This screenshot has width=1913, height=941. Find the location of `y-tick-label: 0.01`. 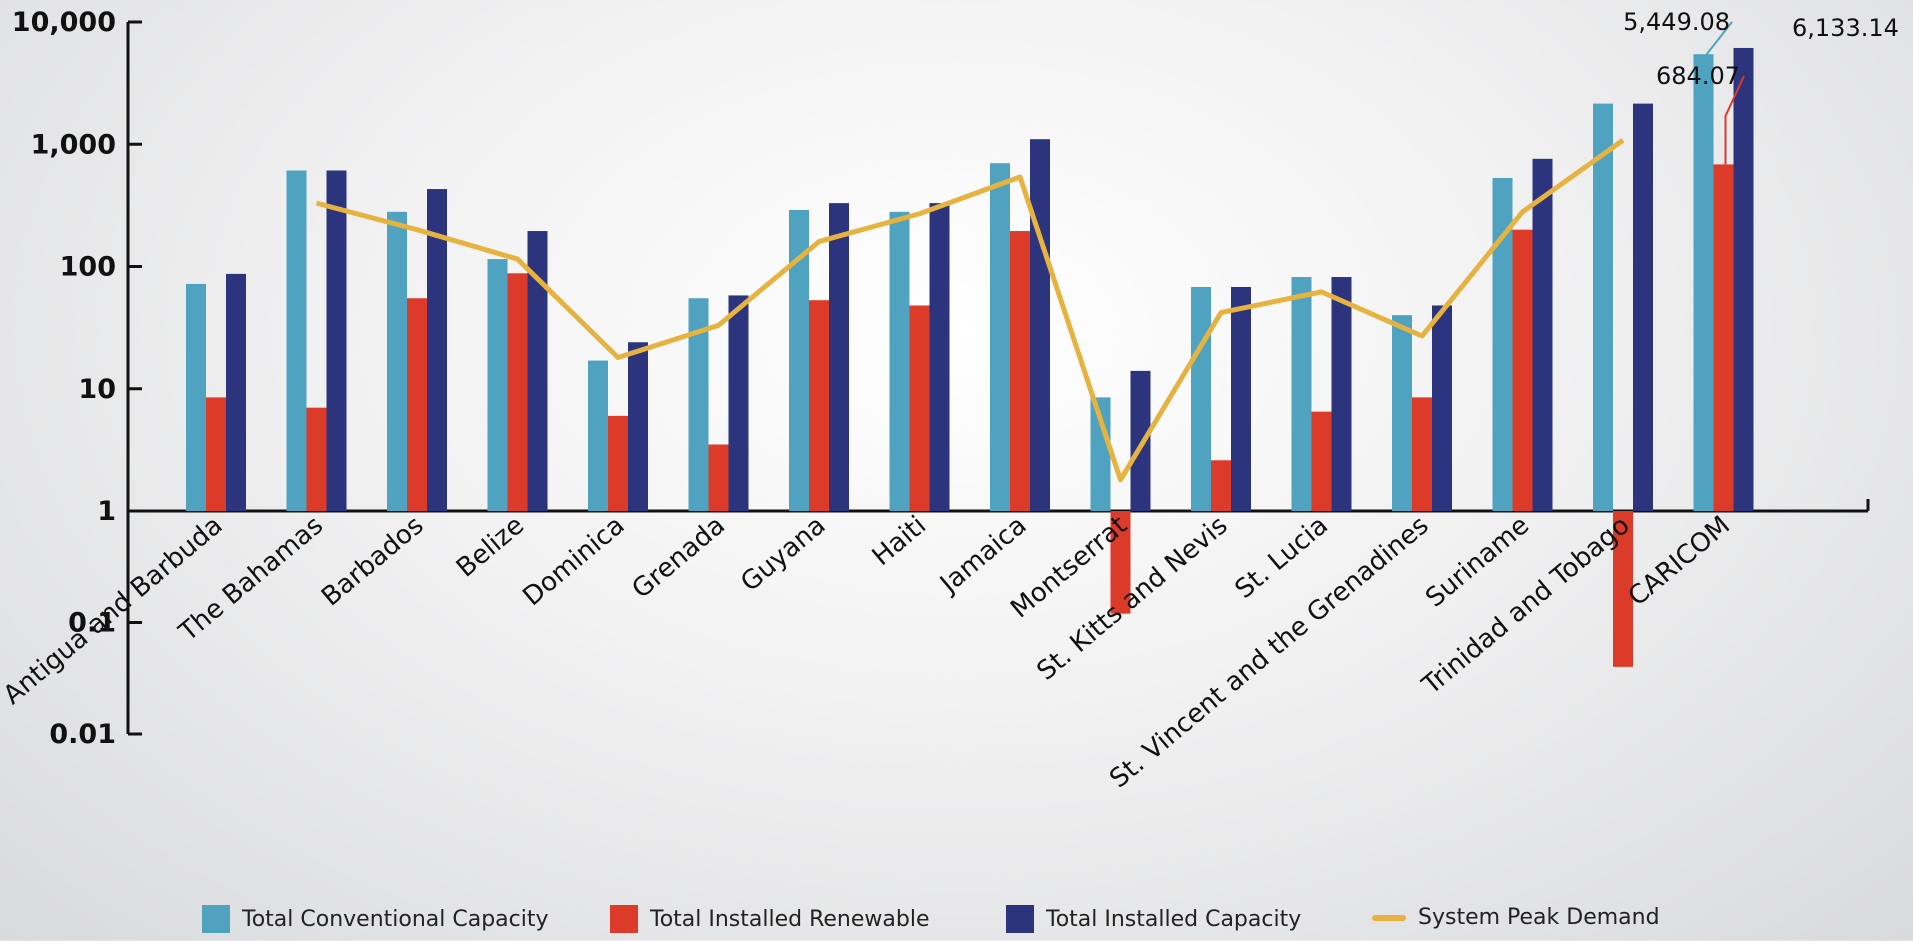

y-tick-label: 0.01 is located at coordinates (82, 734).